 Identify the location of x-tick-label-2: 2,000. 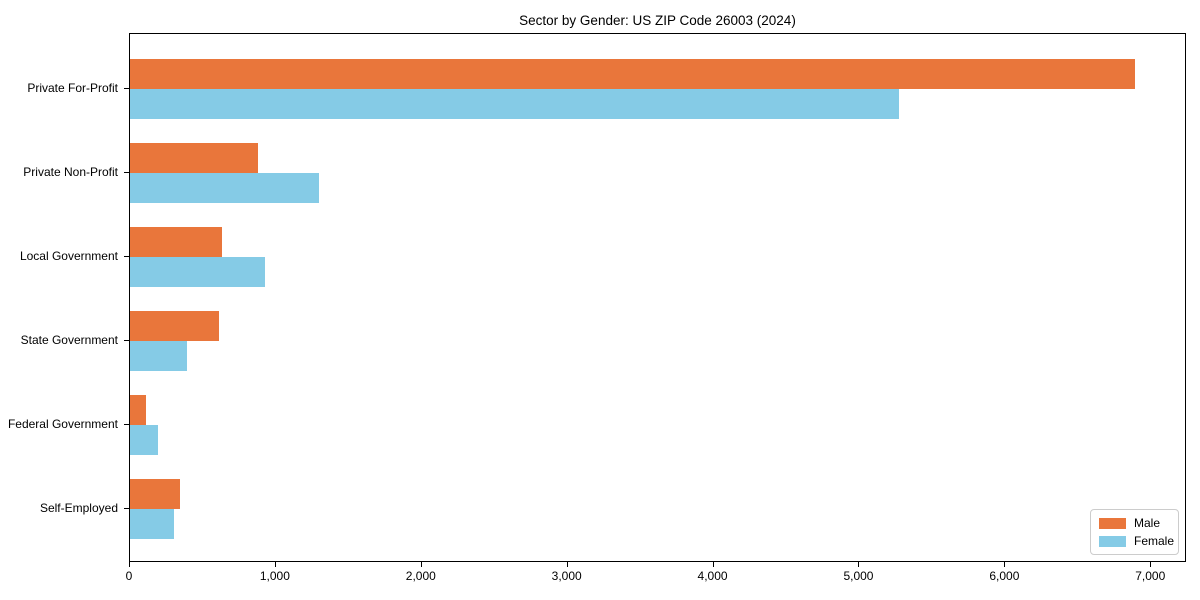
(420, 576).